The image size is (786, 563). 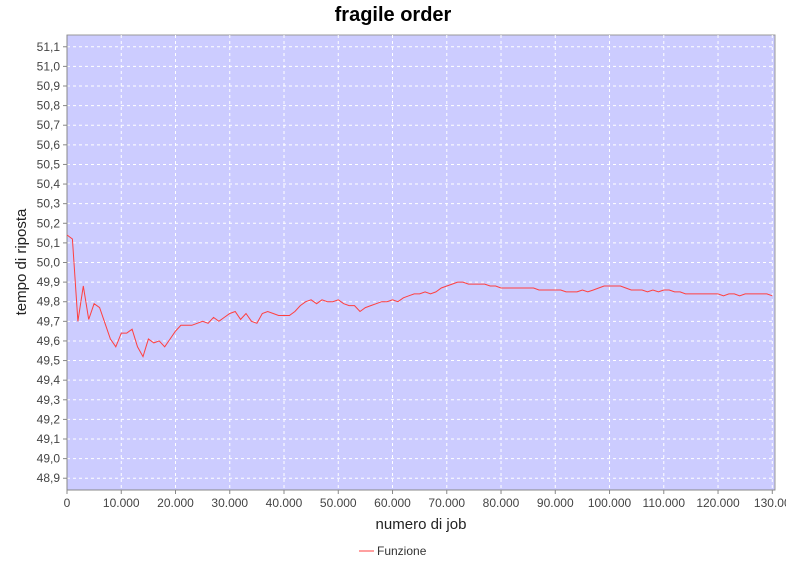 I want to click on y-tick-label: 49,2, so click(x=49, y=419).